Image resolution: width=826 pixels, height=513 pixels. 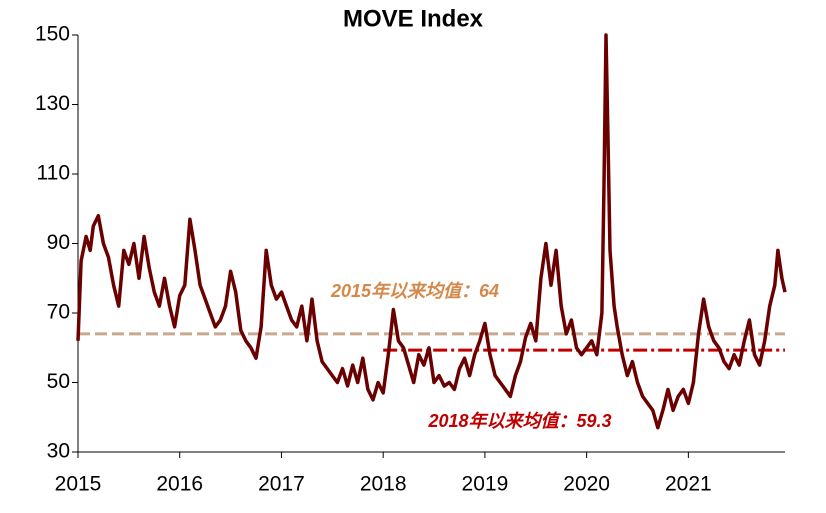 I want to click on y-tick-label: 150, so click(x=52, y=34).